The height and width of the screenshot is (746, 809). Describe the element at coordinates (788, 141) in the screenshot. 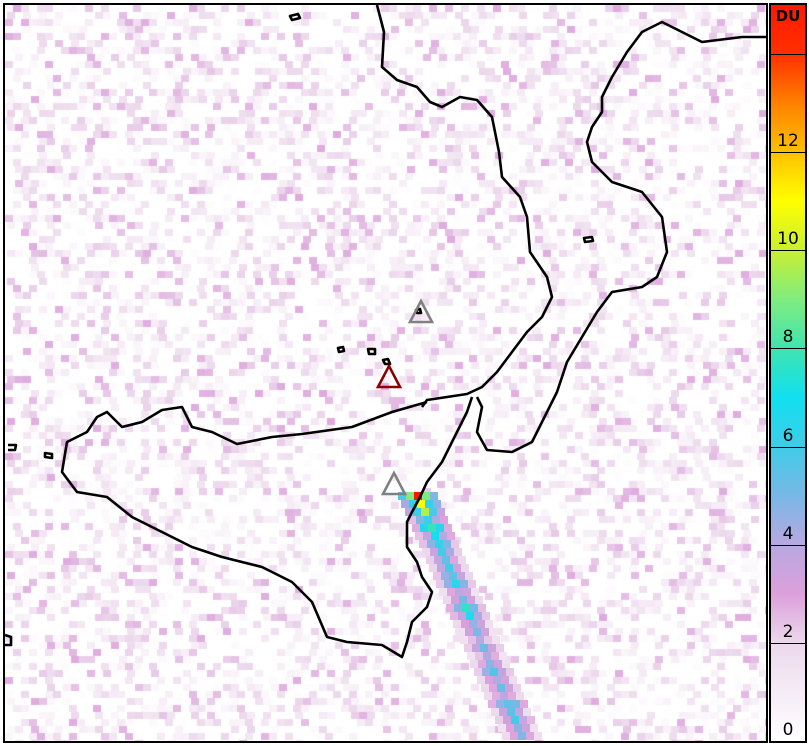

I see `colorbar-tick-label: 12` at that location.